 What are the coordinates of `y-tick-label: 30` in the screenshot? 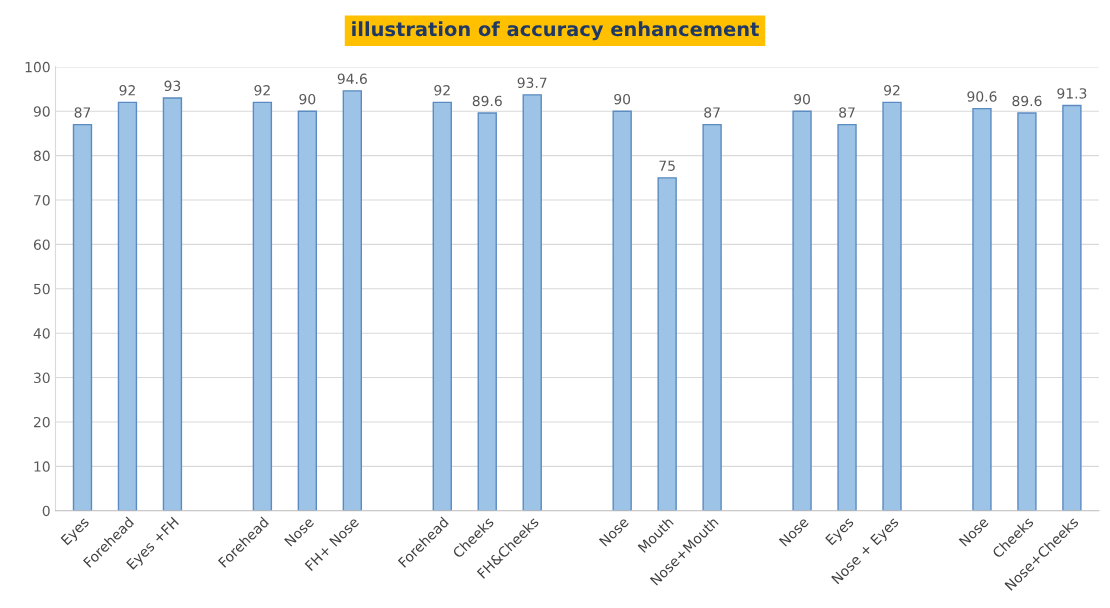 It's located at (42, 378).